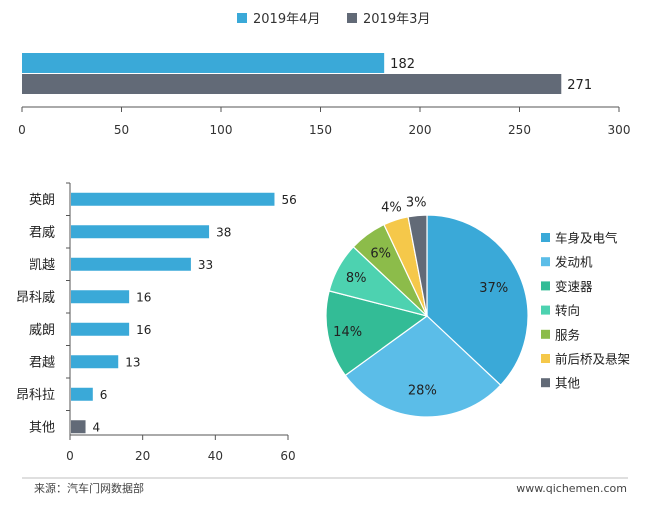 The width and height of the screenshot is (650, 508). What do you see at coordinates (42, 265) in the screenshot?
I see `y-tick-label: 凯越` at bounding box center [42, 265].